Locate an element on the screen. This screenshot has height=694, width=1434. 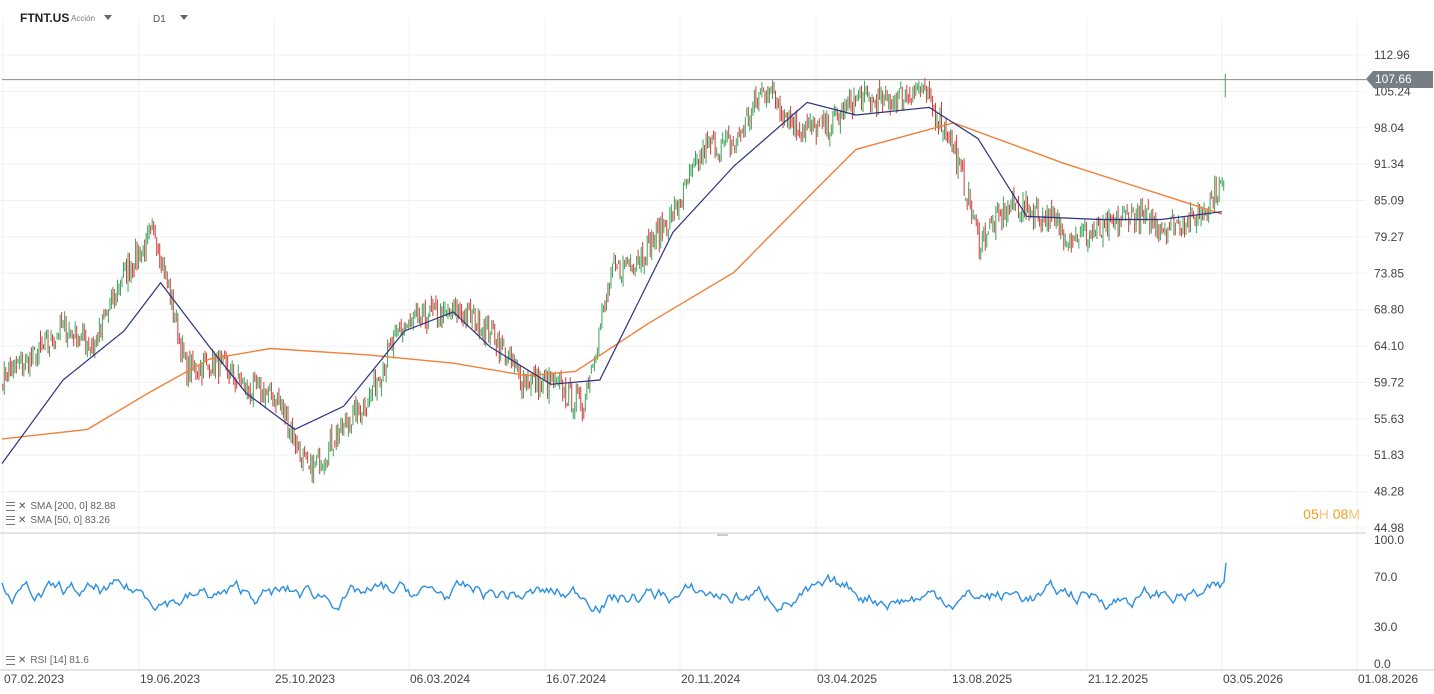
asset-type-label: Acción is located at coordinates (83, 18).